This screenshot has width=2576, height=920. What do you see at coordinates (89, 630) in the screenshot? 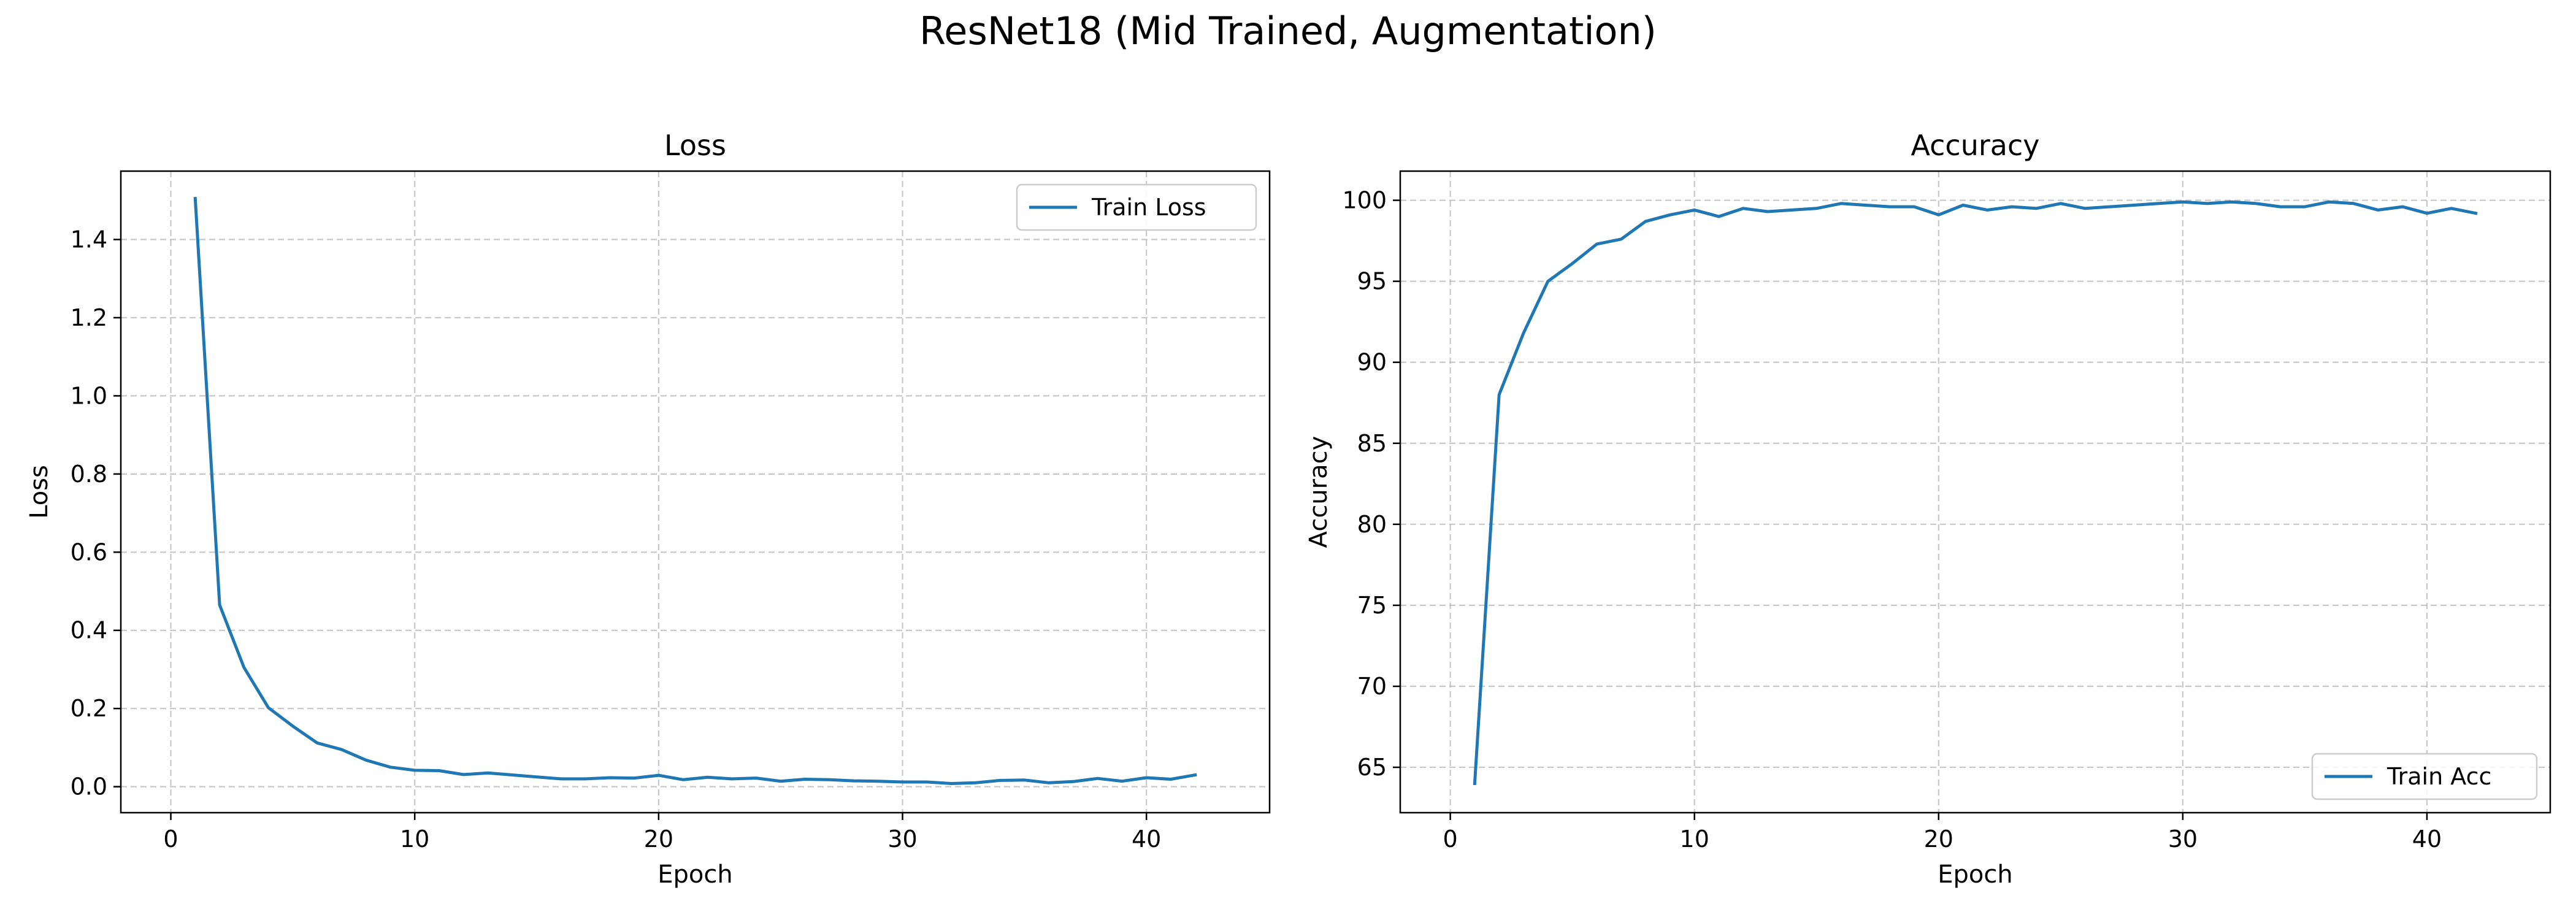
I see `loss-y-tick-label: 0.4` at bounding box center [89, 630].